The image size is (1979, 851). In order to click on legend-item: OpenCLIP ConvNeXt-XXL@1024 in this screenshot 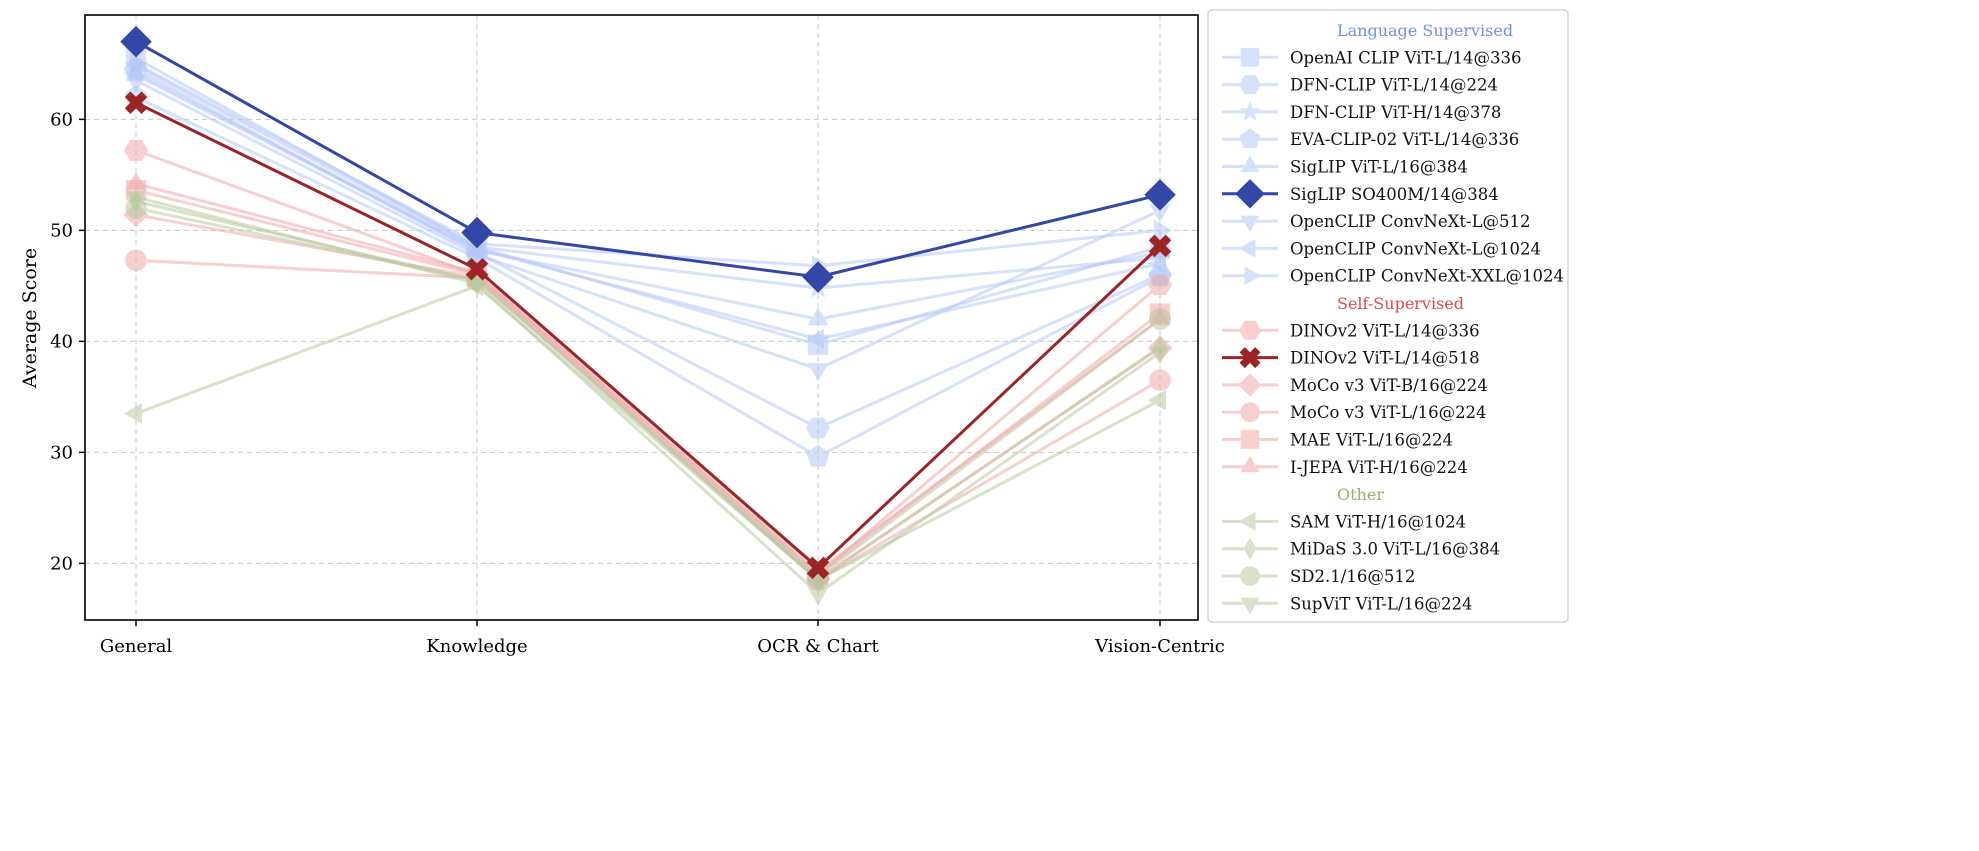, I will do `click(1393, 276)`.